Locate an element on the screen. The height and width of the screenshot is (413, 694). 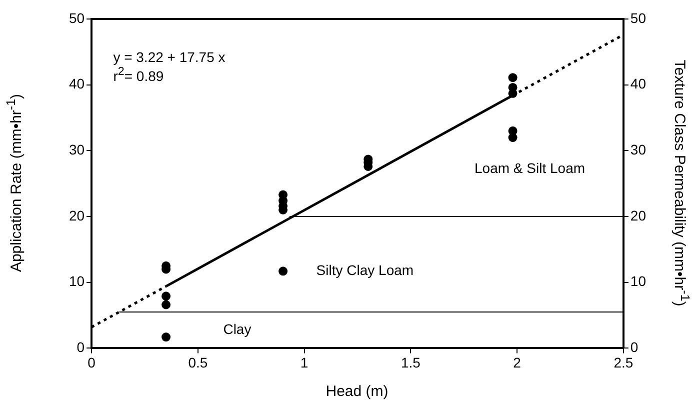
annotation: Clay is located at coordinates (237, 328).